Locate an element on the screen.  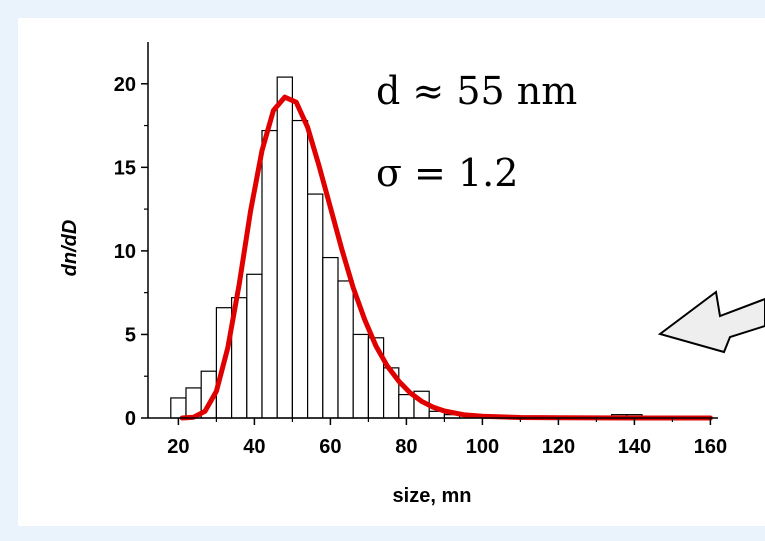
x-tick-label-100: 100 is located at coordinates (482, 447).